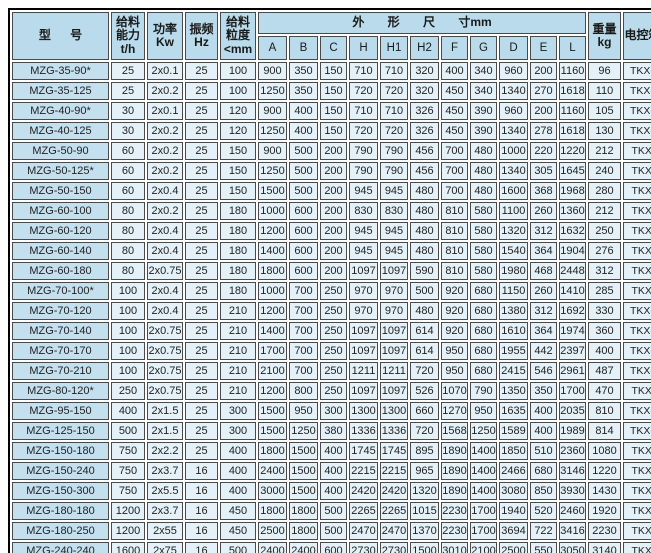 This screenshot has width=651, height=553. I want to click on value-cell: 260, so click(543, 211).